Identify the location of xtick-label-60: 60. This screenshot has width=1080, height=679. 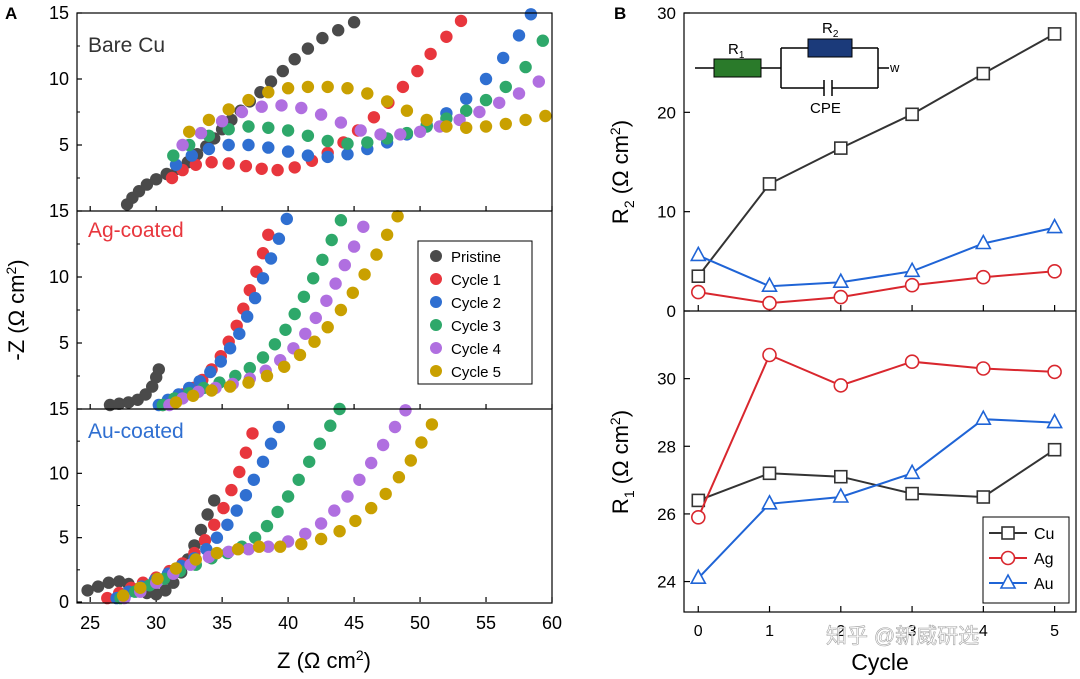
(552, 623).